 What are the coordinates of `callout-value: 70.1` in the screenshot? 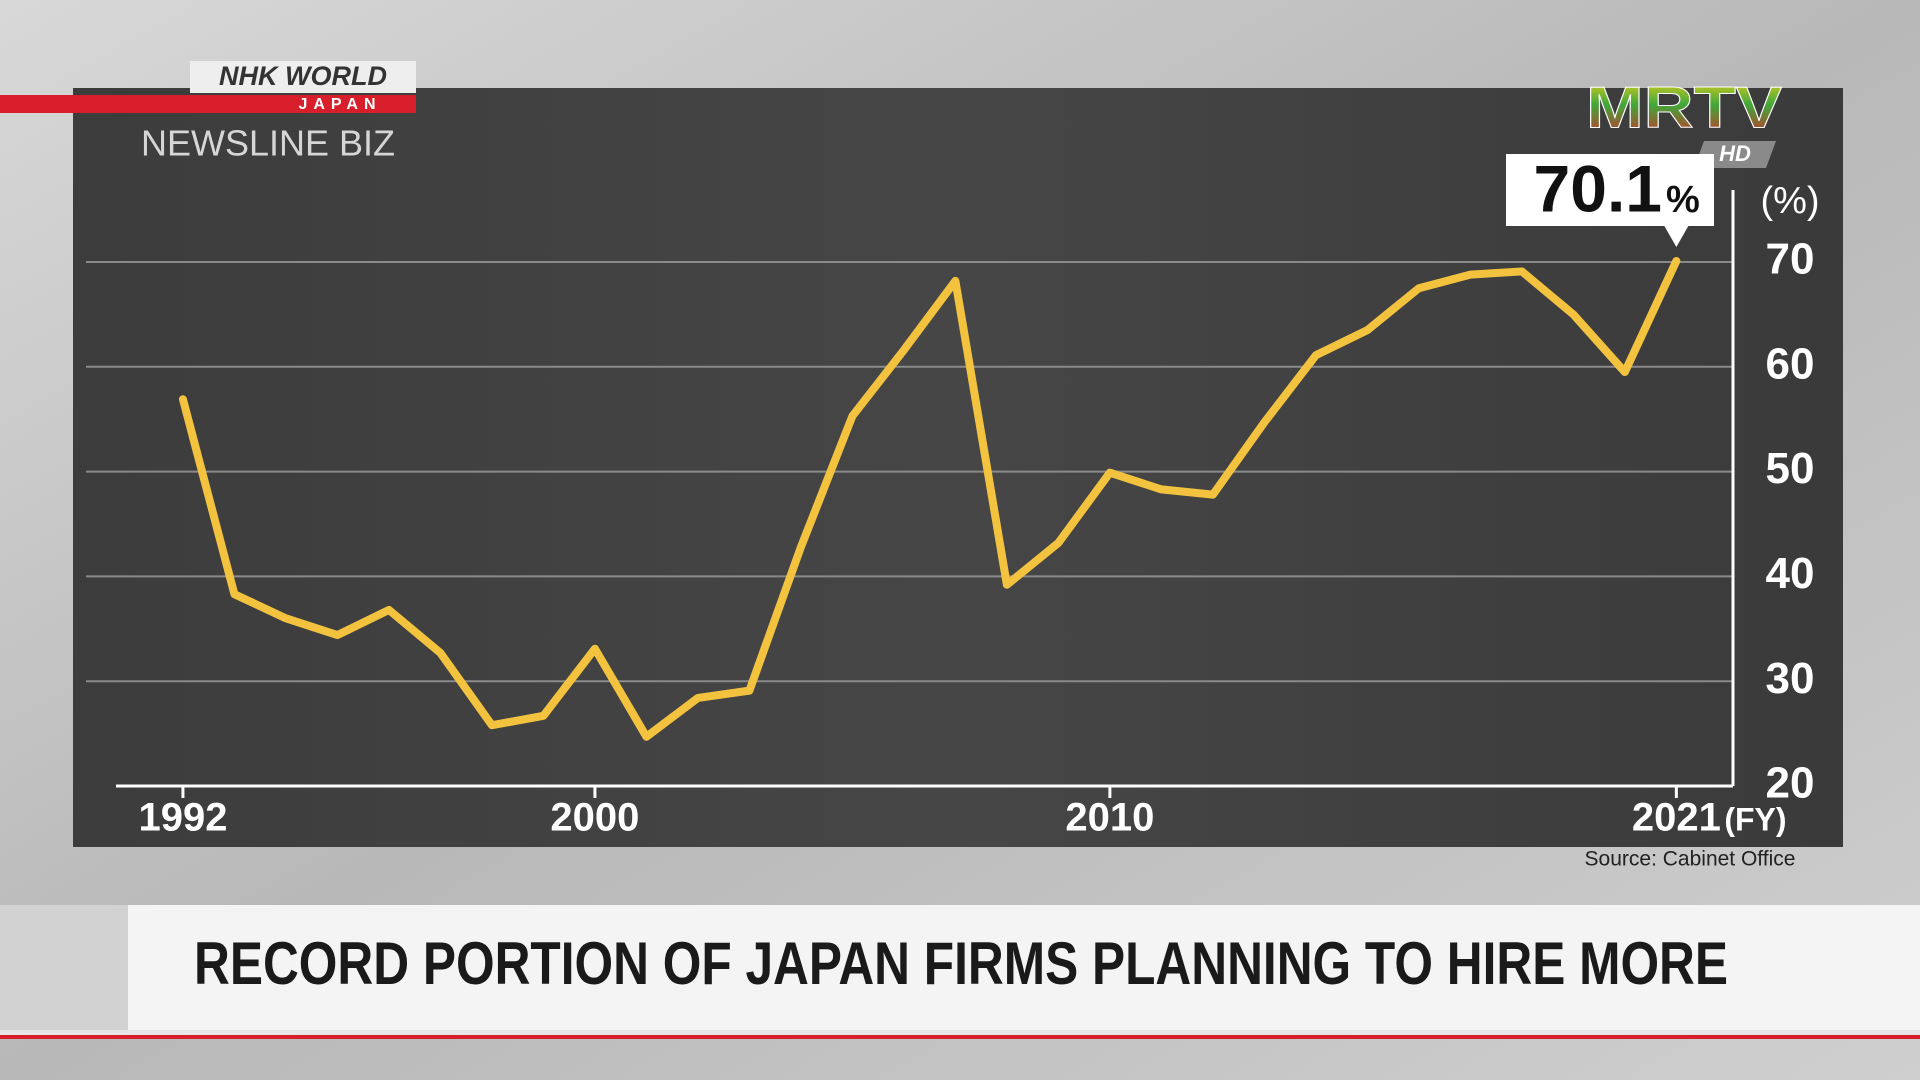 It's located at (1598, 188).